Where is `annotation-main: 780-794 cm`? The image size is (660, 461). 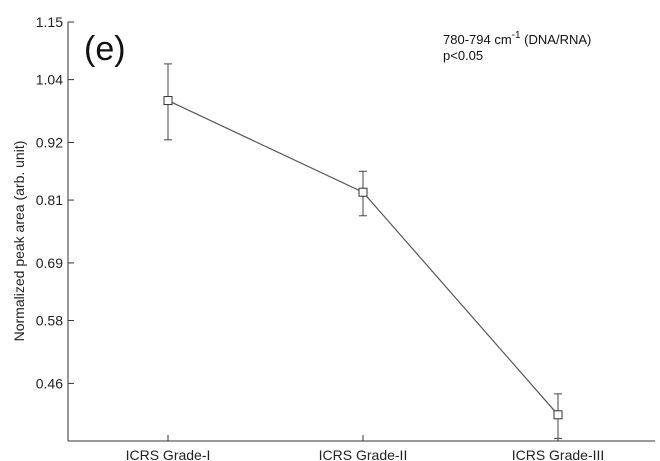
annotation-main: 780-794 cm is located at coordinates (477, 39).